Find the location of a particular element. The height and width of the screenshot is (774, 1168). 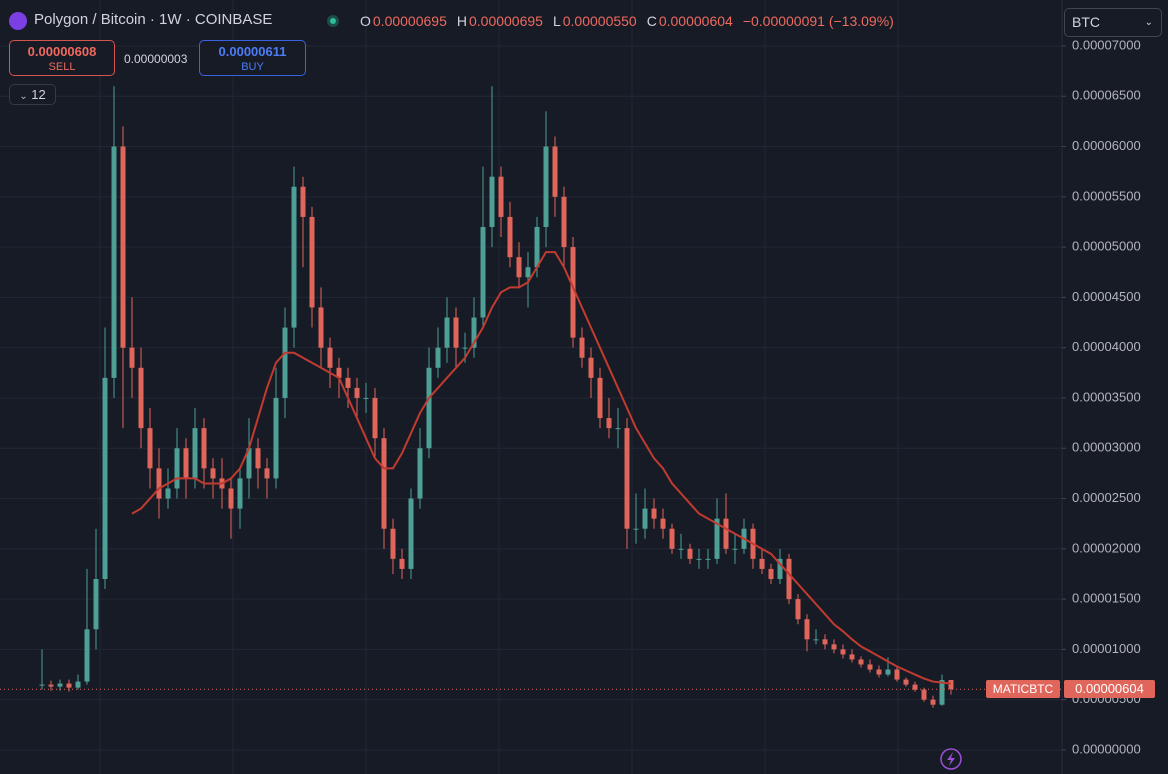

y-tick-label: 0.00001500 is located at coordinates (1106, 598).